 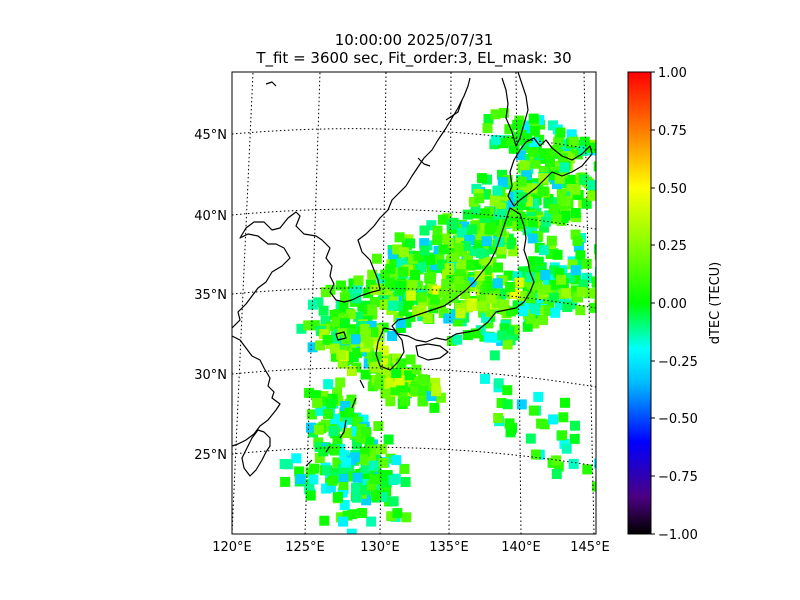 I want to click on lon-tick-label: 140°E, so click(x=521, y=547).